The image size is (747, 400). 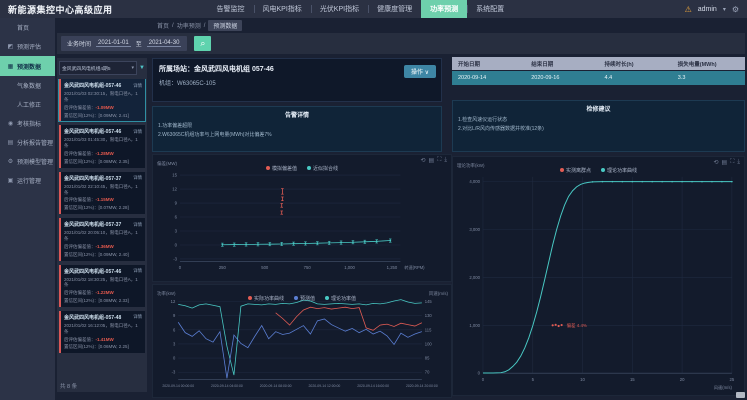 I want to click on trend-chart-ylabel-right: 风速(m/s), so click(x=438, y=293).